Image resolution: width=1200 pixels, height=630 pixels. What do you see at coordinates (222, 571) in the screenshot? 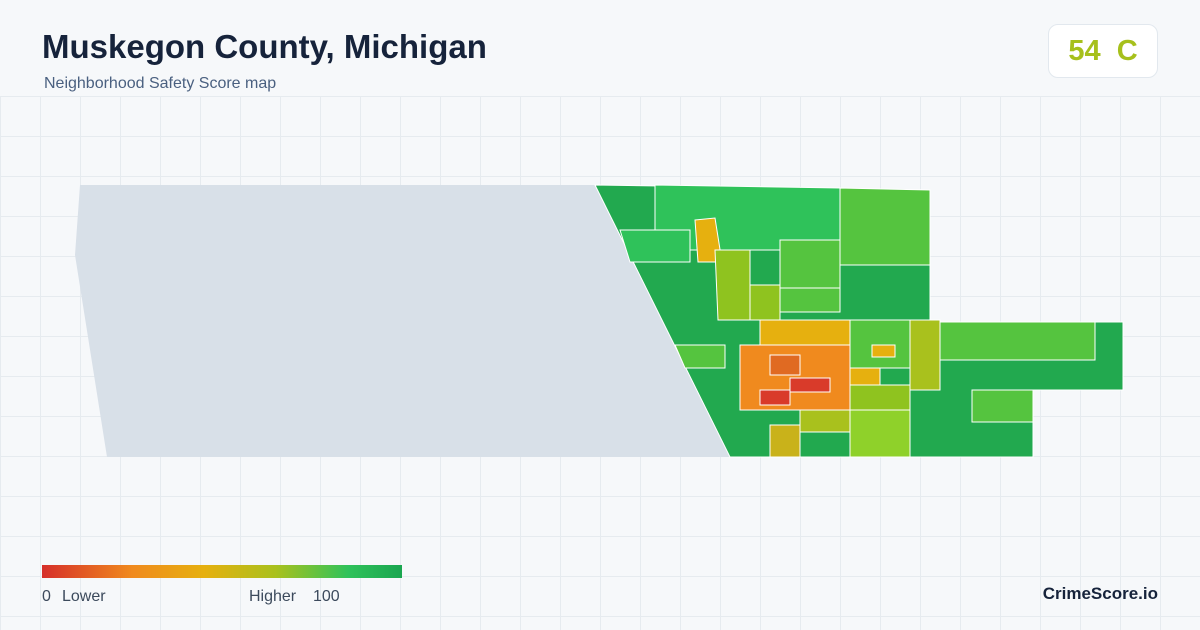
I see `legend-gradient` at bounding box center [222, 571].